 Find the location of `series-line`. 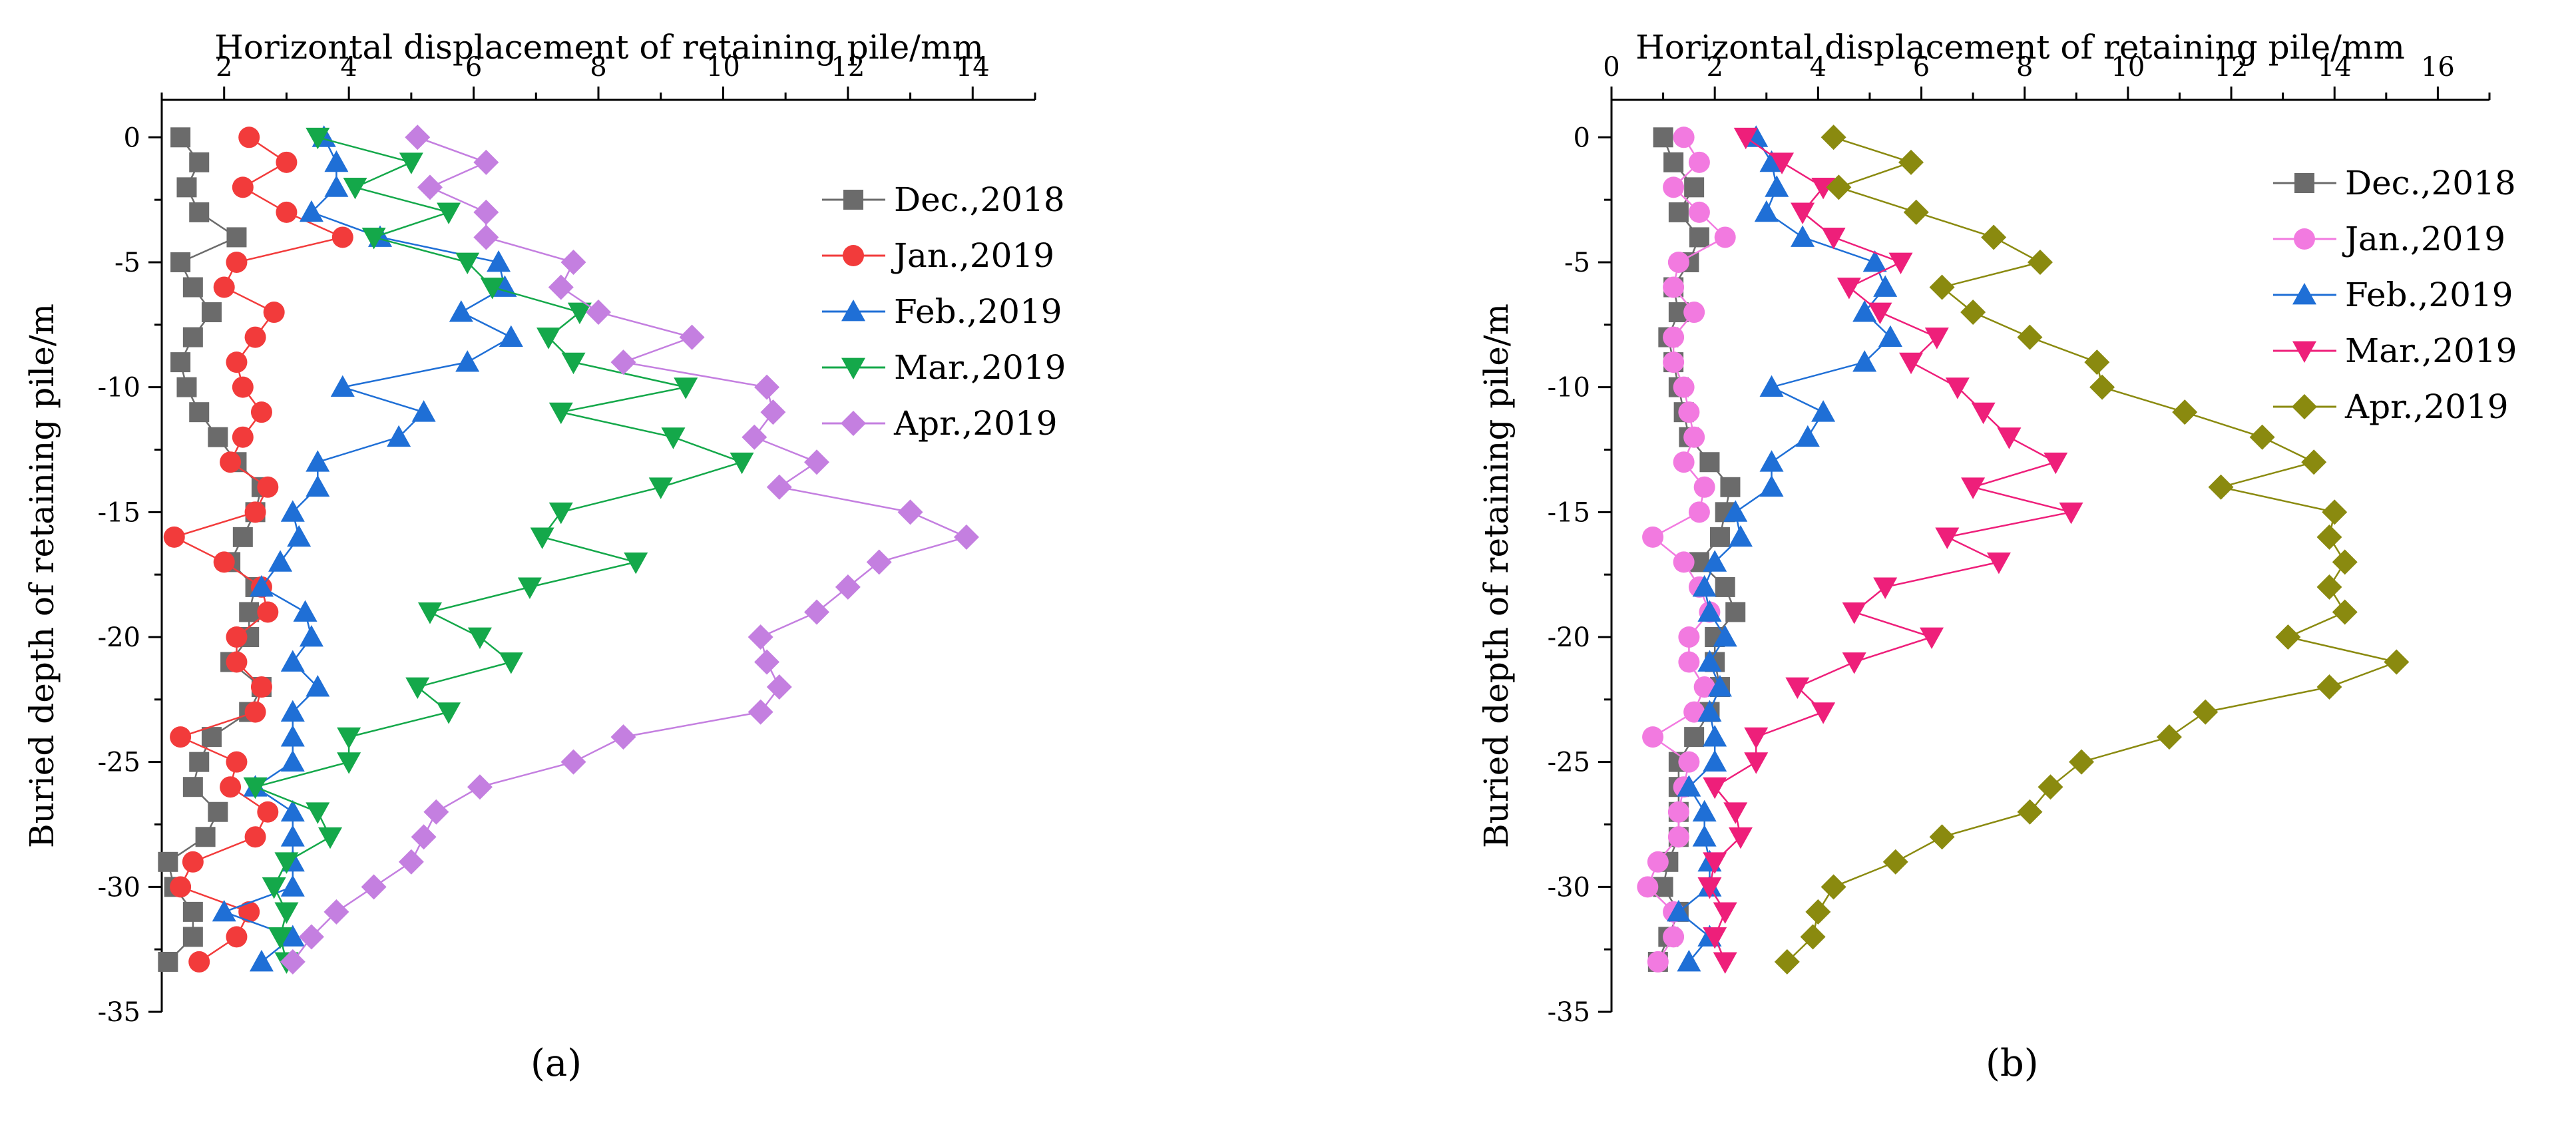

series-line is located at coordinates (214, 550).